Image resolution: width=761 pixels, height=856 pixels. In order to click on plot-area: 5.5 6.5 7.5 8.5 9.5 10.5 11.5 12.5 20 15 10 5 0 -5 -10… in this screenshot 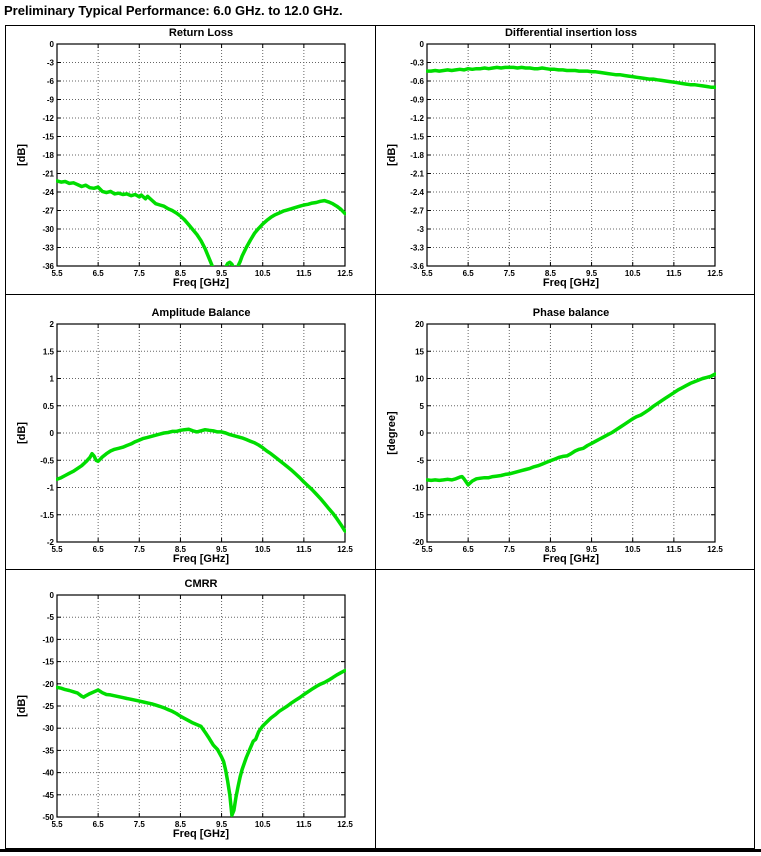, I will do `click(567, 437)`.